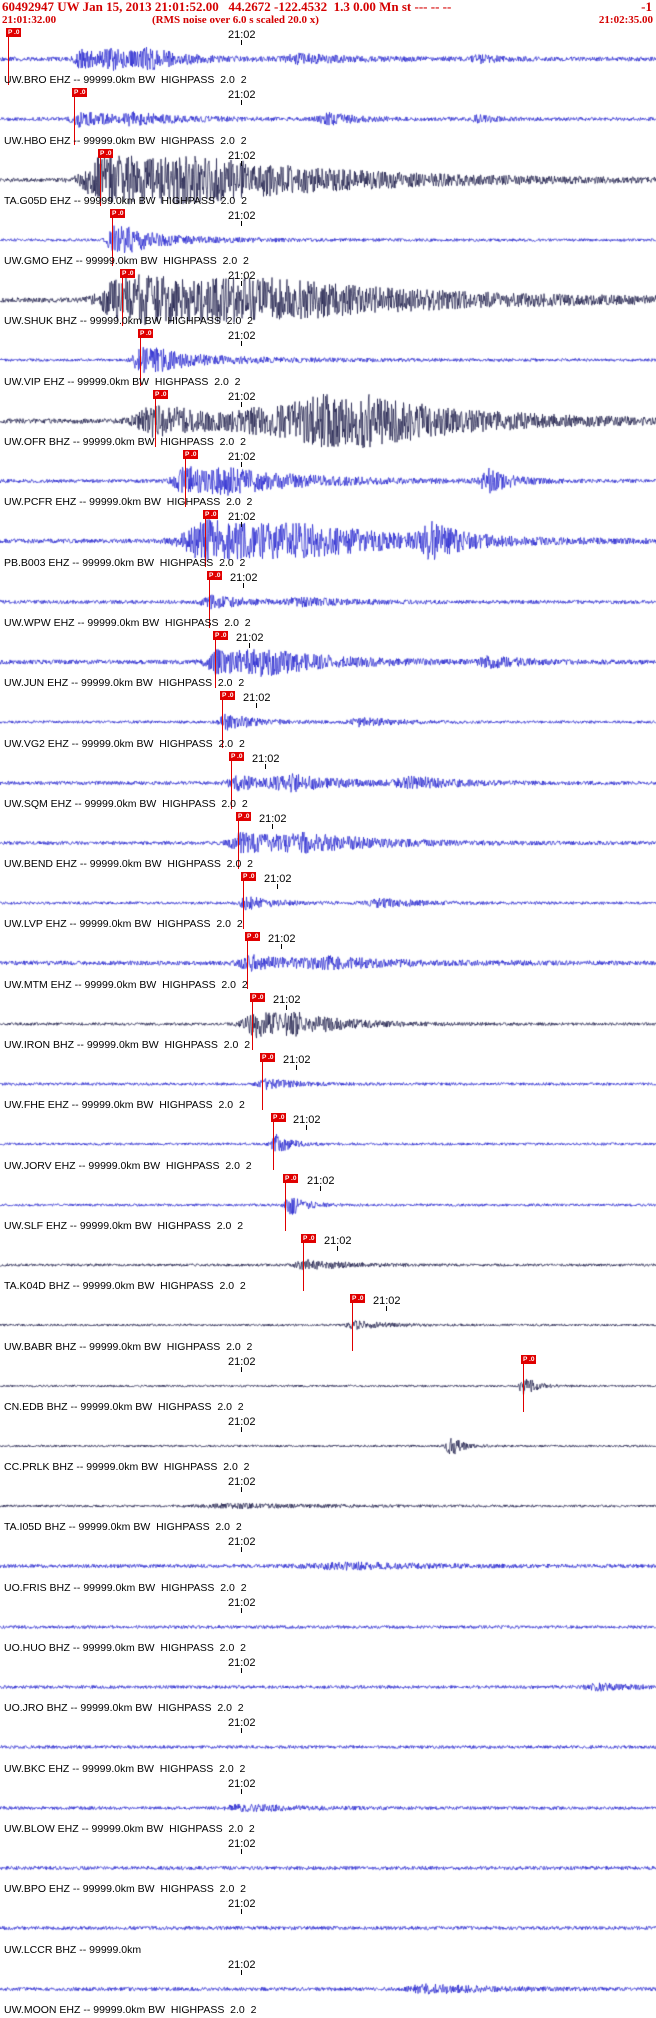 Image resolution: width=656 pixels, height=2018 pixels. Describe the element at coordinates (625, 20) in the screenshot. I see `window-end-time: 21:02:35.00` at that location.